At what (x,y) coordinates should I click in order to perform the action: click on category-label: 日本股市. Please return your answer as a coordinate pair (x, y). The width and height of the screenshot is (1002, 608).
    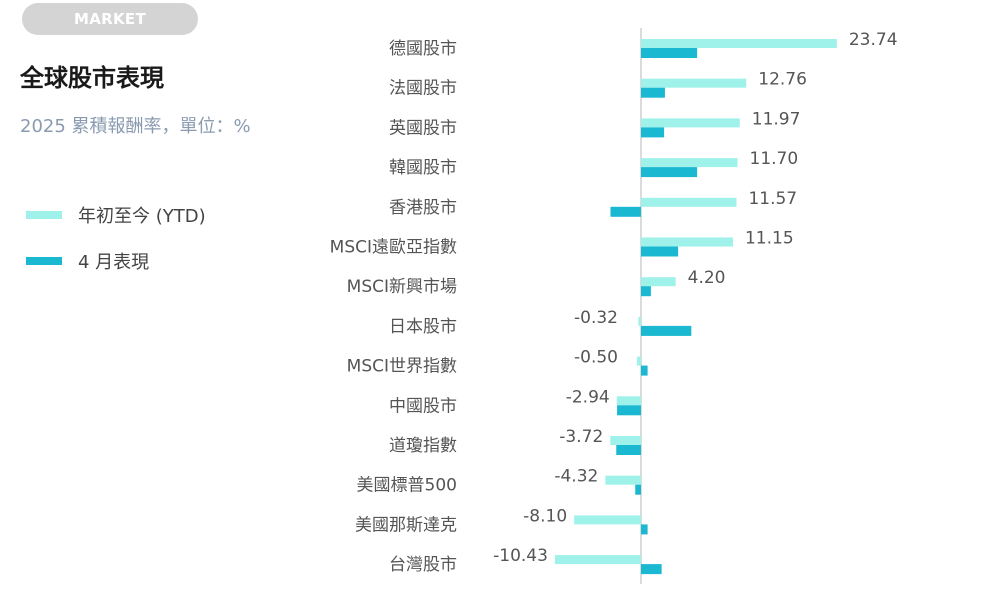
    Looking at the image, I should click on (423, 327).